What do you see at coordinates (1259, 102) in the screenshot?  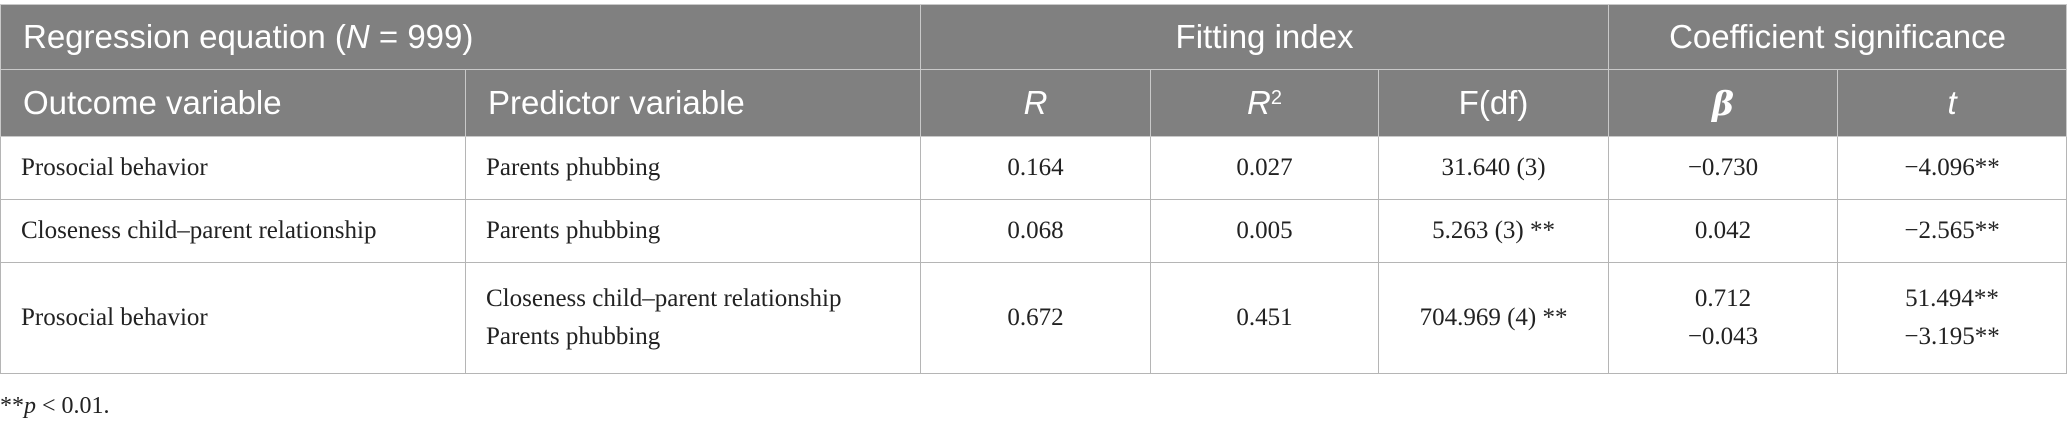 I see `header-r-squared-base: R` at bounding box center [1259, 102].